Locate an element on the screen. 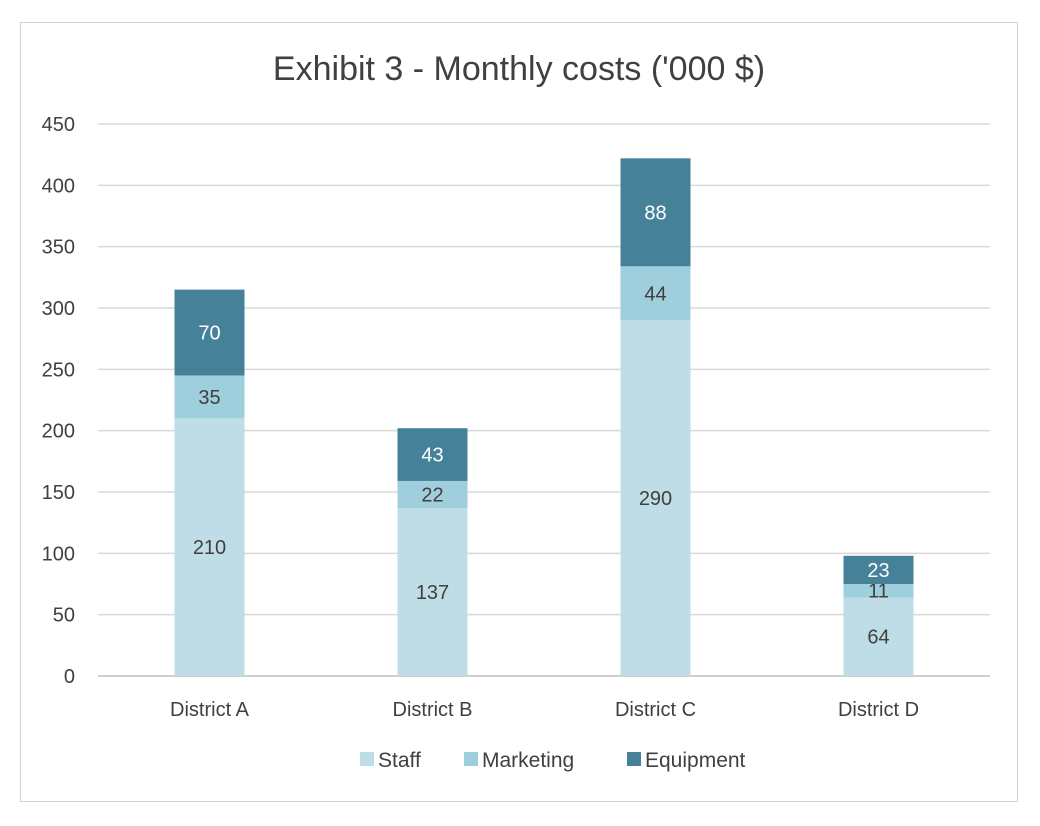  y-tick-label: 450 is located at coordinates (58, 125).